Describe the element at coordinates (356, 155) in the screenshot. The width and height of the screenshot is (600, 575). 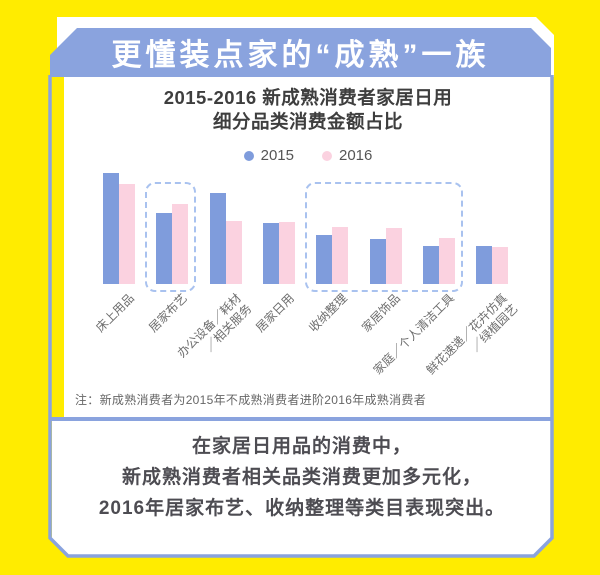
I see `legend-label-2016: 2016` at that location.